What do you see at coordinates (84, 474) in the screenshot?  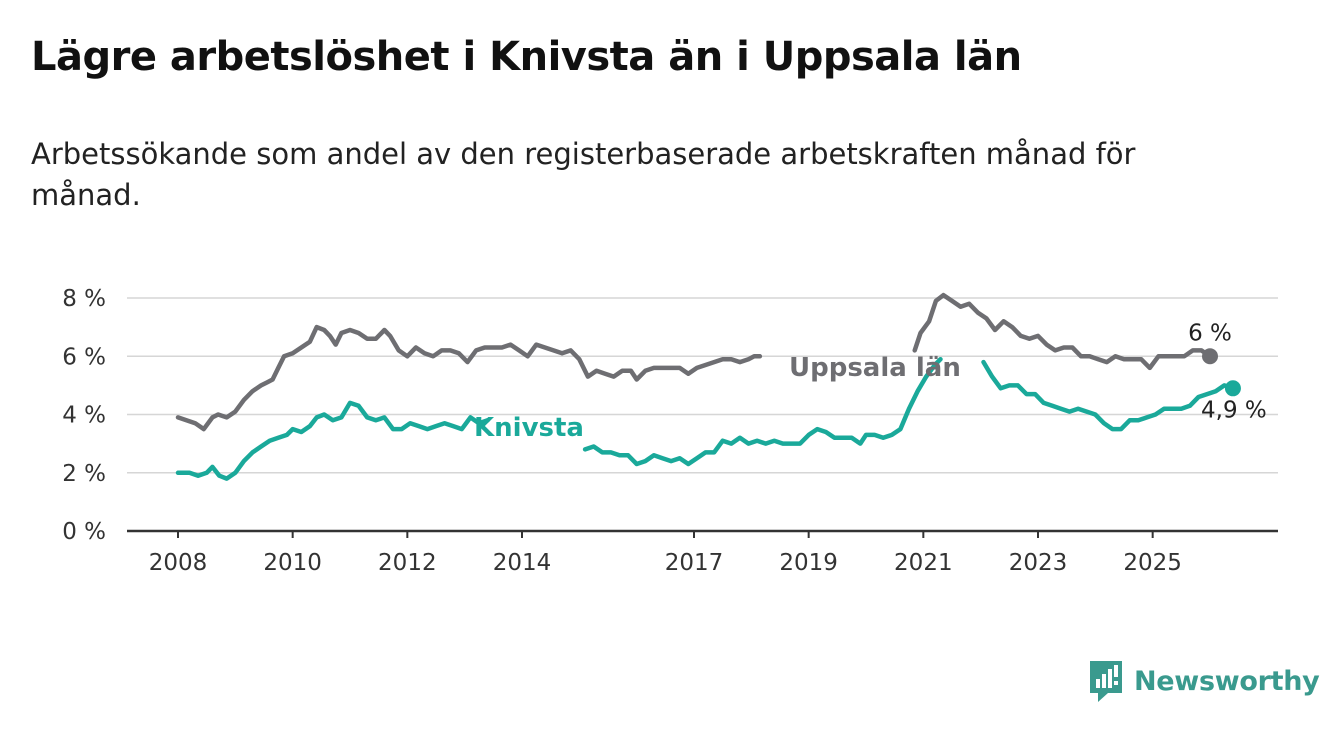 I see `y-tick-label: 2 %` at bounding box center [84, 474].